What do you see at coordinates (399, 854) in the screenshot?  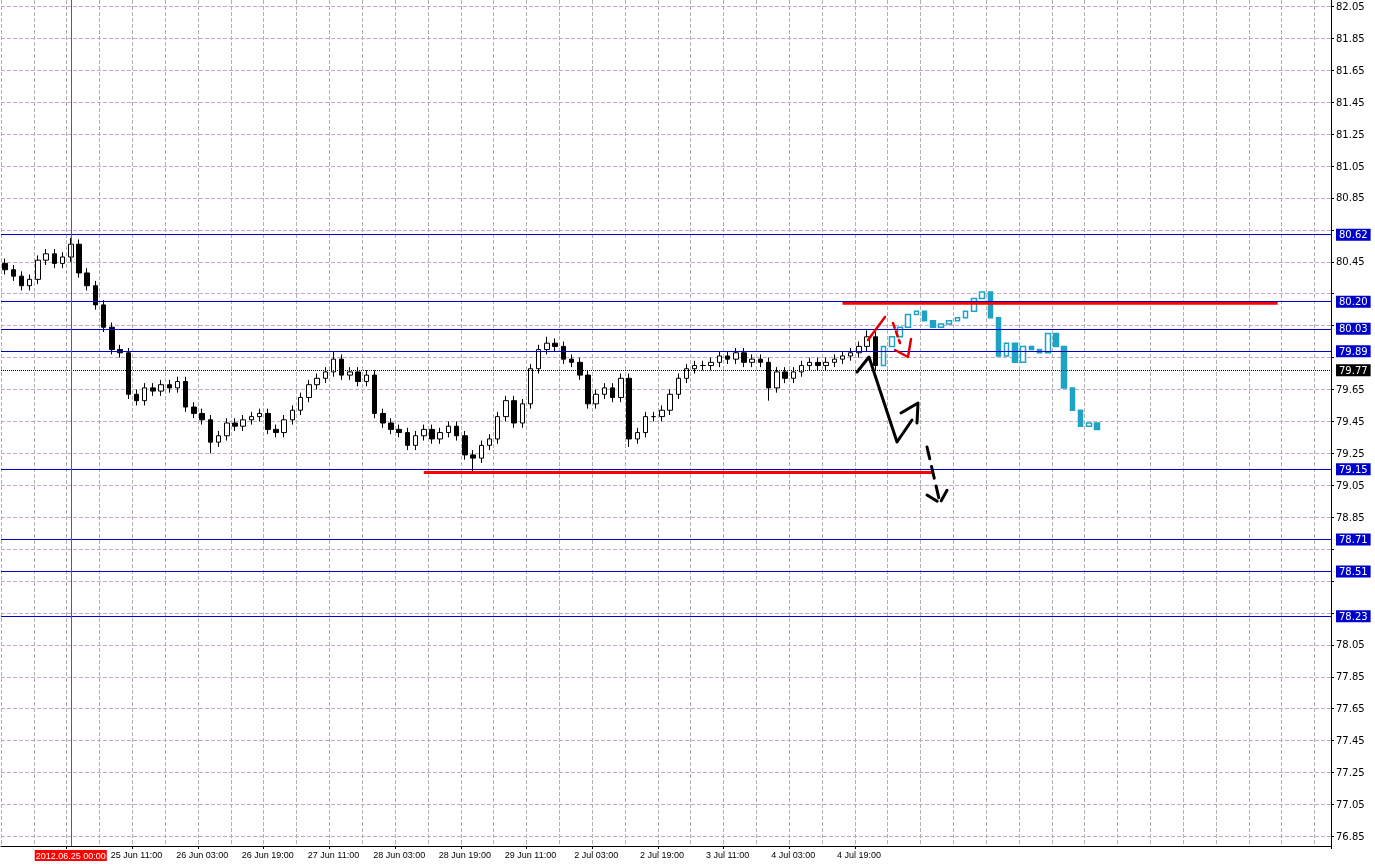 I see `x-tick-label: 28 Jun 03:00` at bounding box center [399, 854].